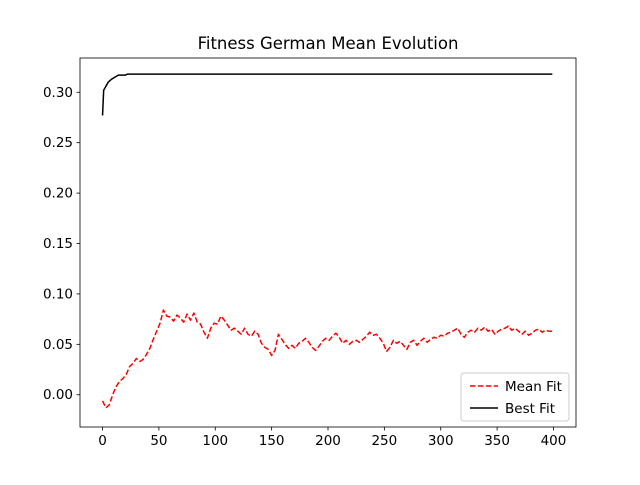  What do you see at coordinates (58, 395) in the screenshot?
I see `y-tick-label: 0.00` at bounding box center [58, 395].